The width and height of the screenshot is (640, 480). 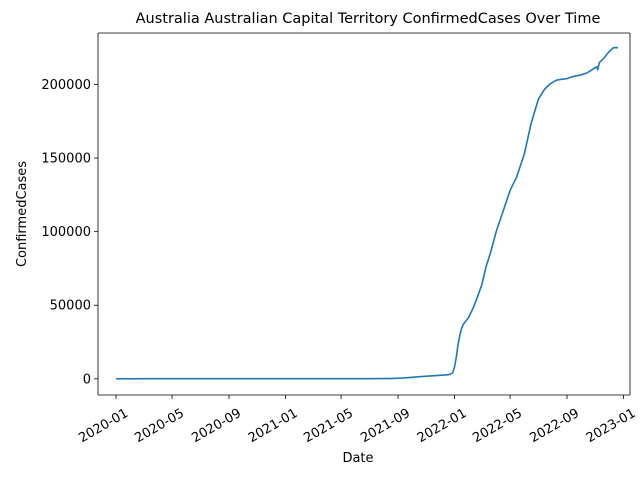 What do you see at coordinates (442, 426) in the screenshot?
I see `x-tick-label: 2022-01` at bounding box center [442, 426].